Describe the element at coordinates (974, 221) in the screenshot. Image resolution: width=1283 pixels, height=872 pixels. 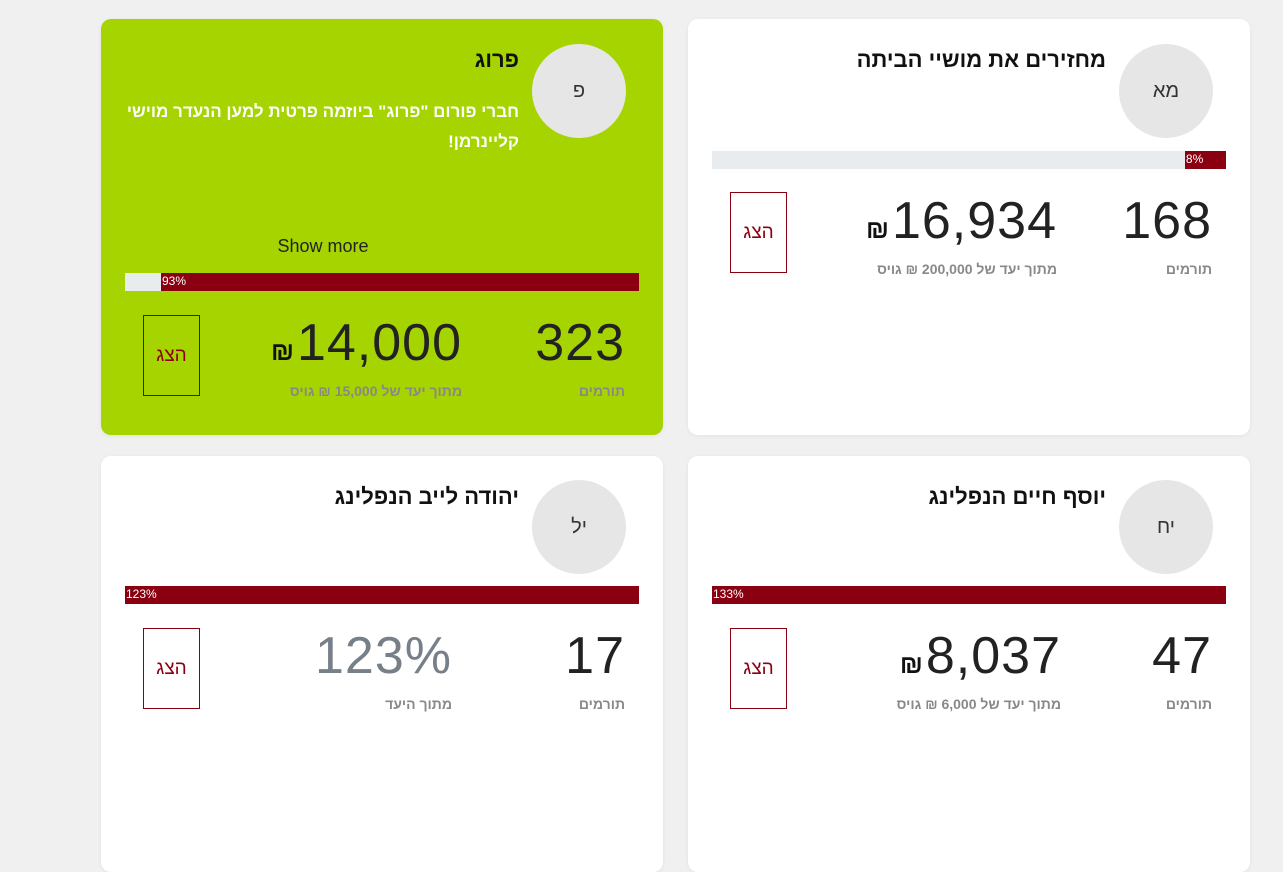
I see `amount-value: 16,934` at that location.